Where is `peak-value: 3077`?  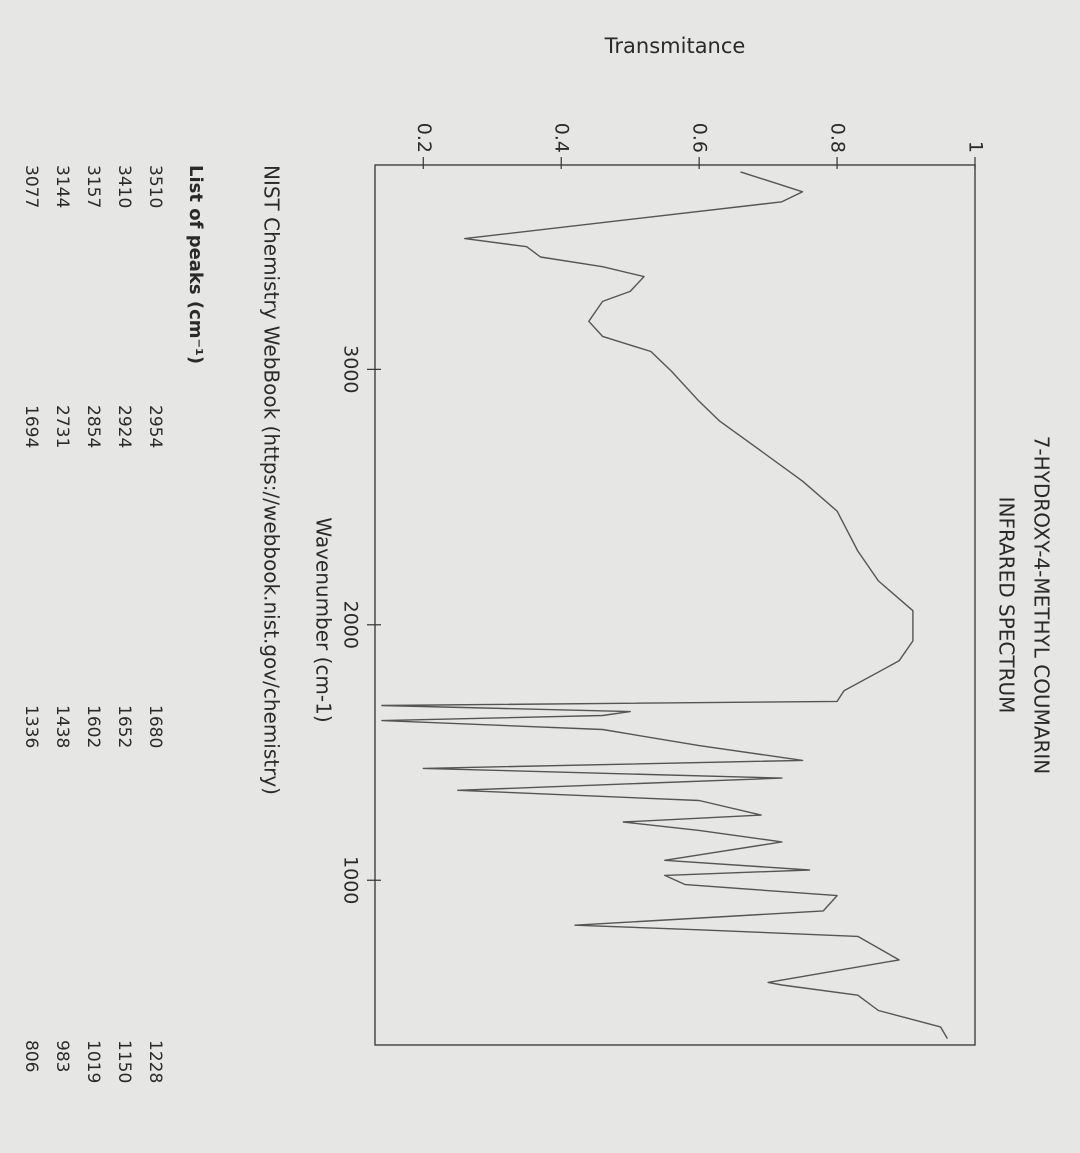
peak-value: 3077 is located at coordinates (31, 186).